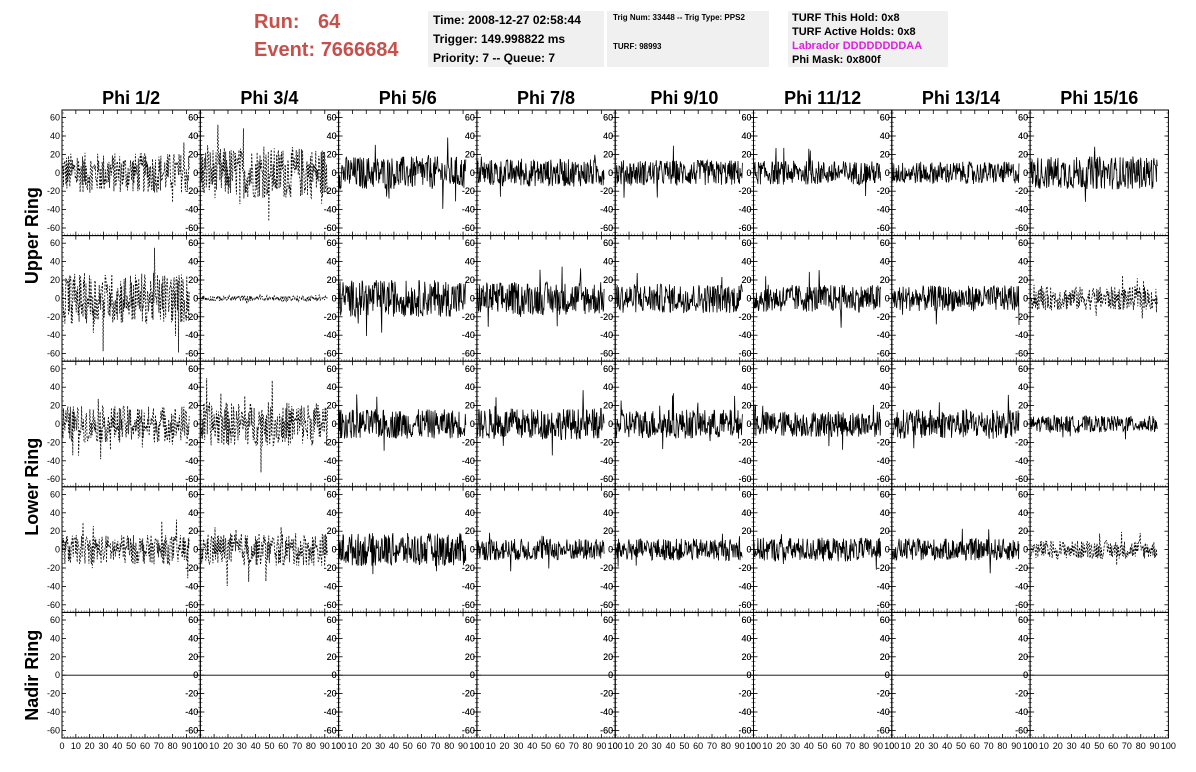 This screenshot has height=772, width=1196. What do you see at coordinates (32, 235) in the screenshot?
I see `row-label: Upper Ring` at bounding box center [32, 235].